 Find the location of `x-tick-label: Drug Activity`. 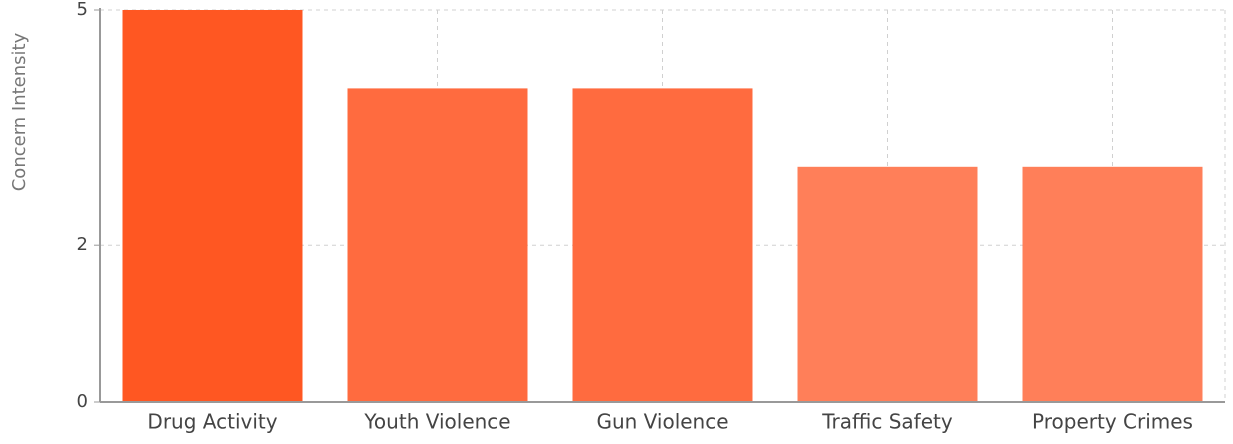

x-tick-label: Drug Activity is located at coordinates (212, 422).